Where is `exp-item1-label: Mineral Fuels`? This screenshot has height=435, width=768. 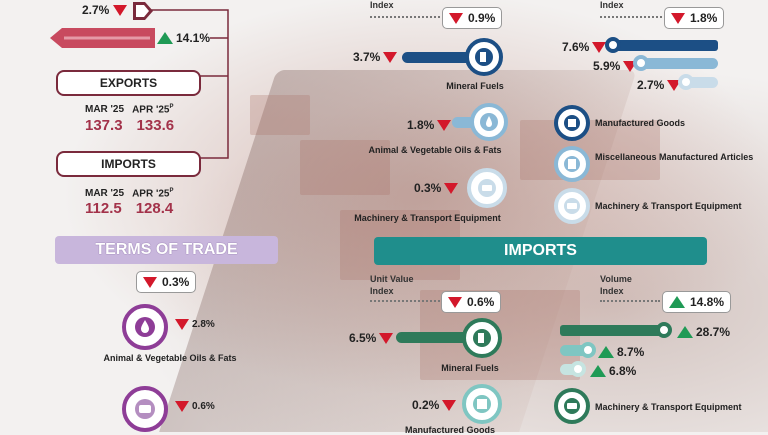 exp-item1-label: Mineral Fuels is located at coordinates (475, 86).